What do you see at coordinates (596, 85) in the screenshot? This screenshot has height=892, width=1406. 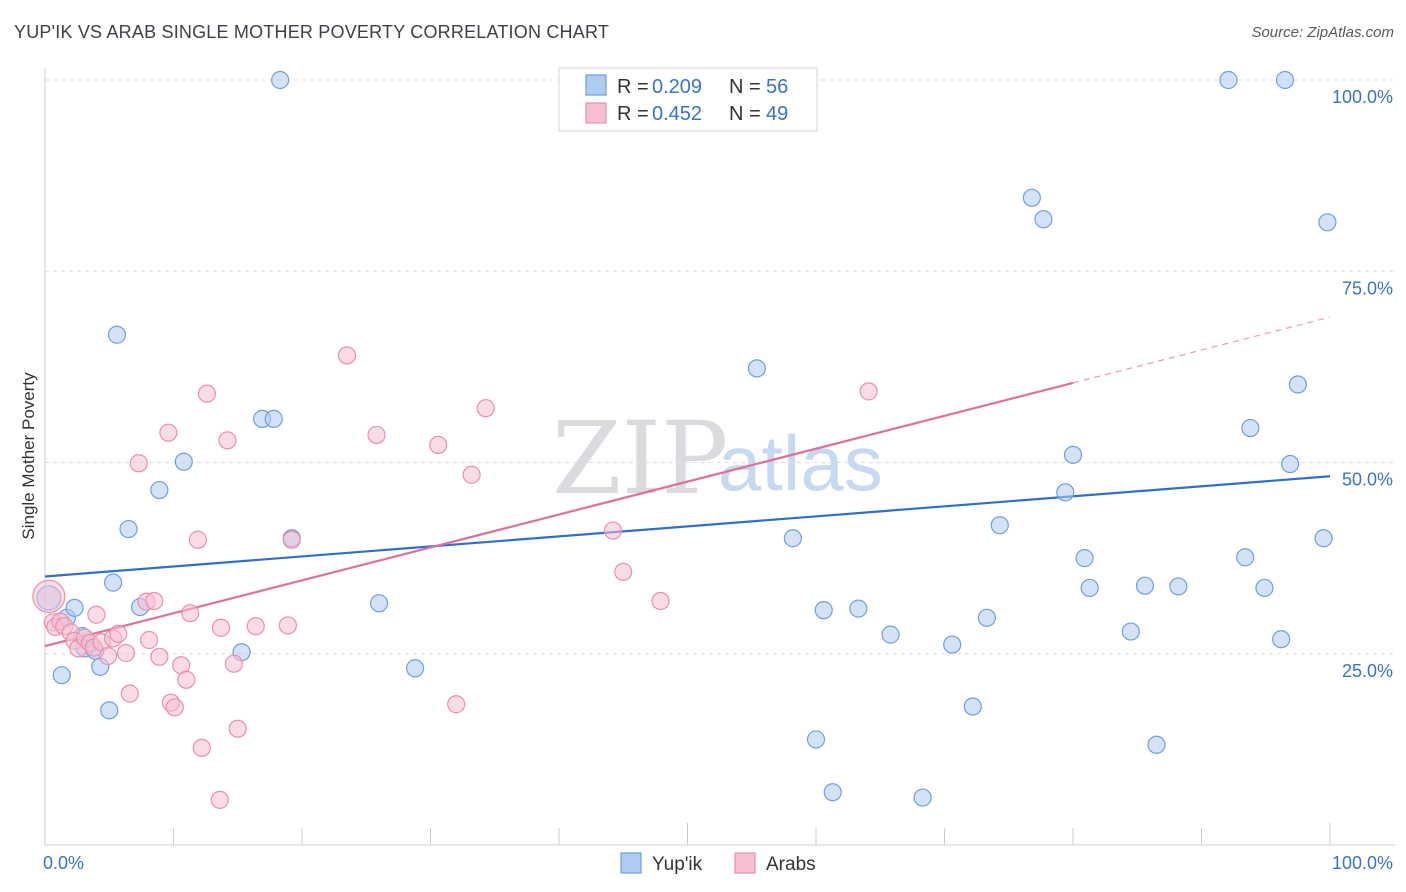 I see `legend-swatch-yupik` at bounding box center [596, 85].